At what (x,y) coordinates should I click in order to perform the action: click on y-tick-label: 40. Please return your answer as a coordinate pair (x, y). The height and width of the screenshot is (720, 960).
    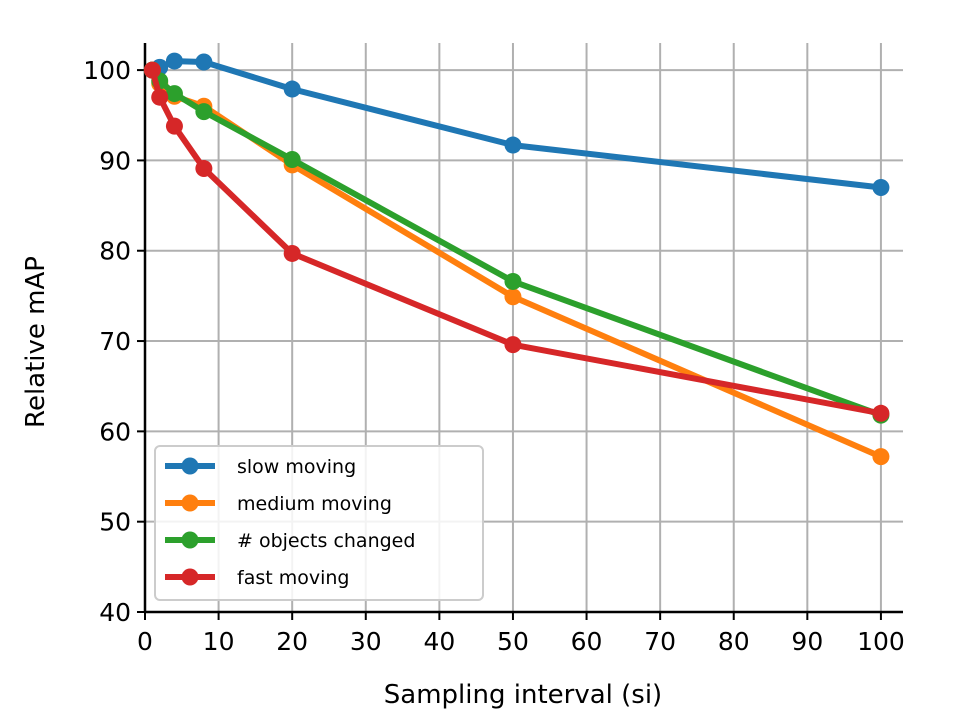
    Looking at the image, I should click on (115, 612).